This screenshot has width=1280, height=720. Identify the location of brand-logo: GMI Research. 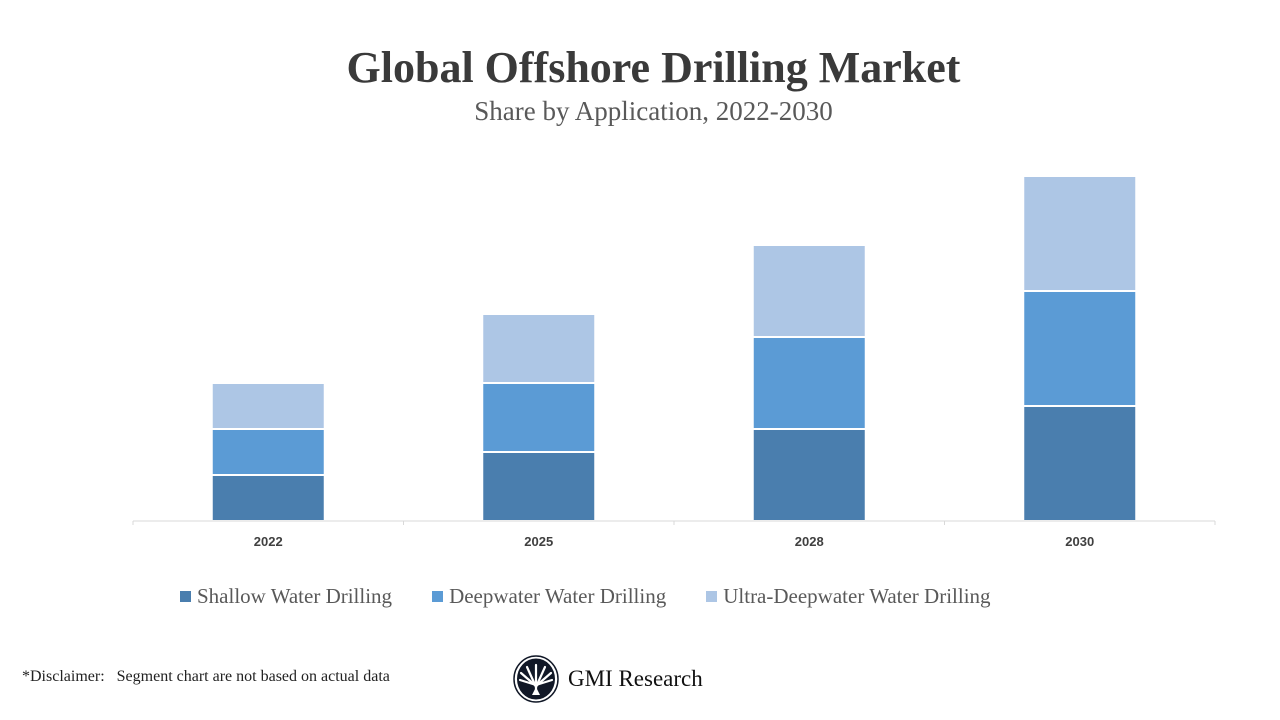
(607, 679).